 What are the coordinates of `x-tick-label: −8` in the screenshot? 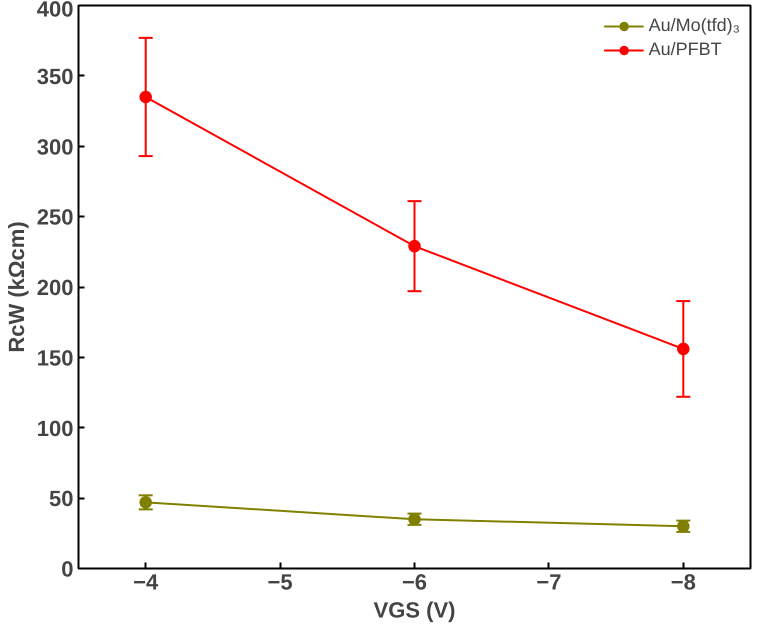 It's located at (683, 582).